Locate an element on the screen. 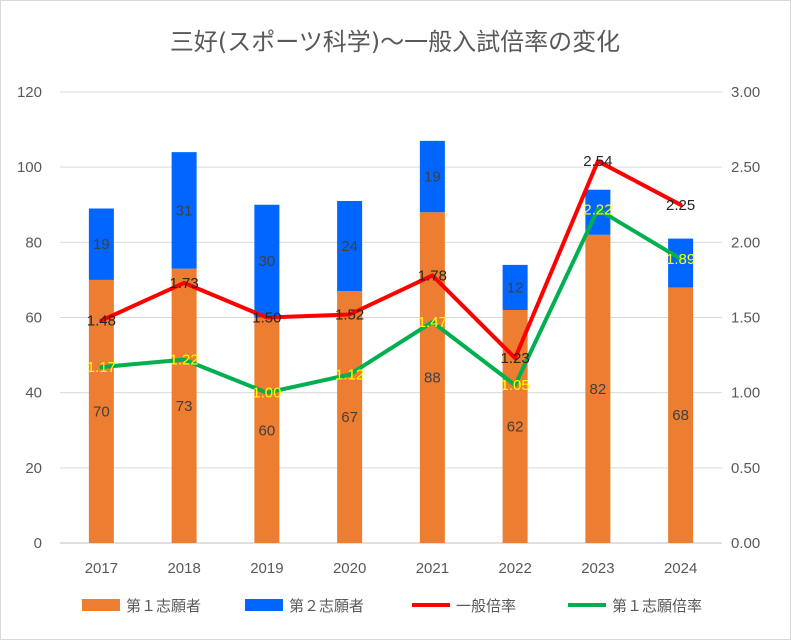 The height and width of the screenshot is (640, 791). line-data-label: 1.23 is located at coordinates (515, 358).